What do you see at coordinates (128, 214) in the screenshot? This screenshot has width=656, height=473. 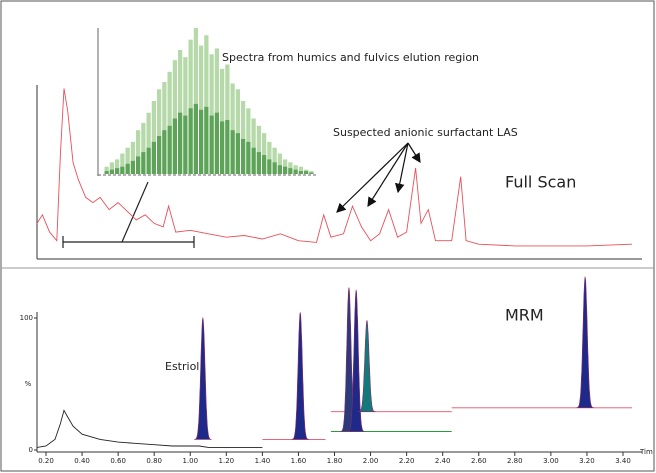 I see `bracket` at bounding box center [128, 214].